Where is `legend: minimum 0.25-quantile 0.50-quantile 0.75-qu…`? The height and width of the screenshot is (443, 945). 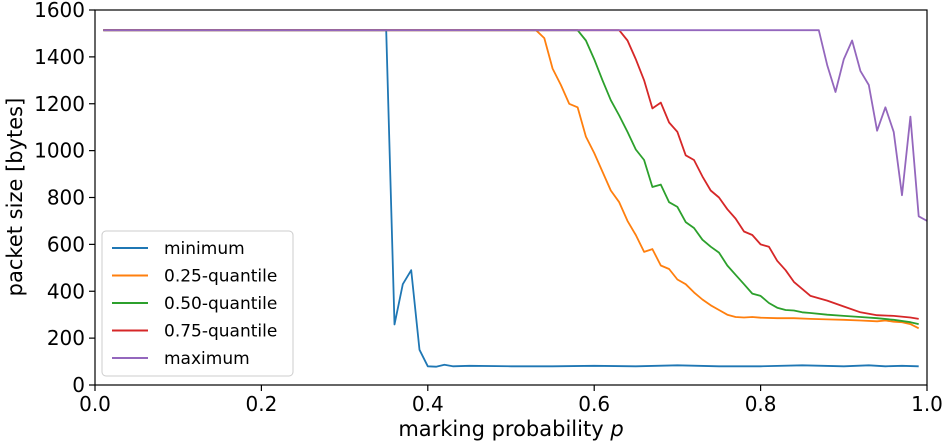 legend: minimum 0.25-quantile 0.50-quantile 0.75-qu… is located at coordinates (197, 303).